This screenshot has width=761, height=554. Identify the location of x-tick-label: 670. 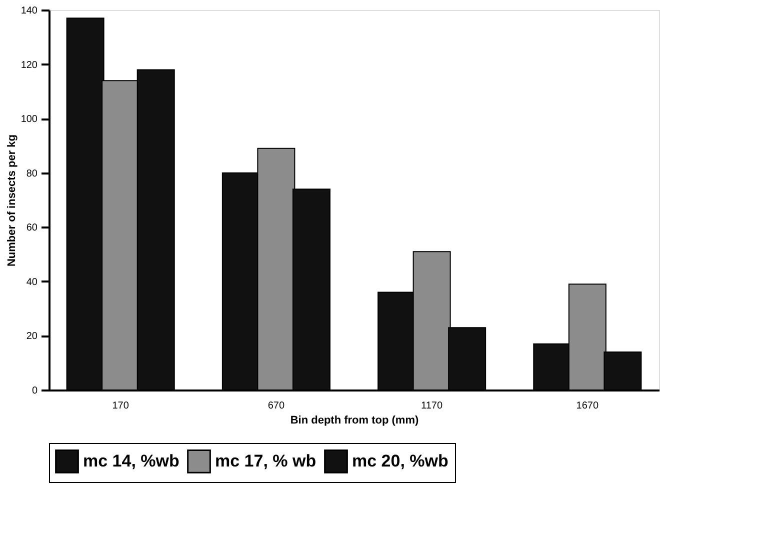
(276, 406).